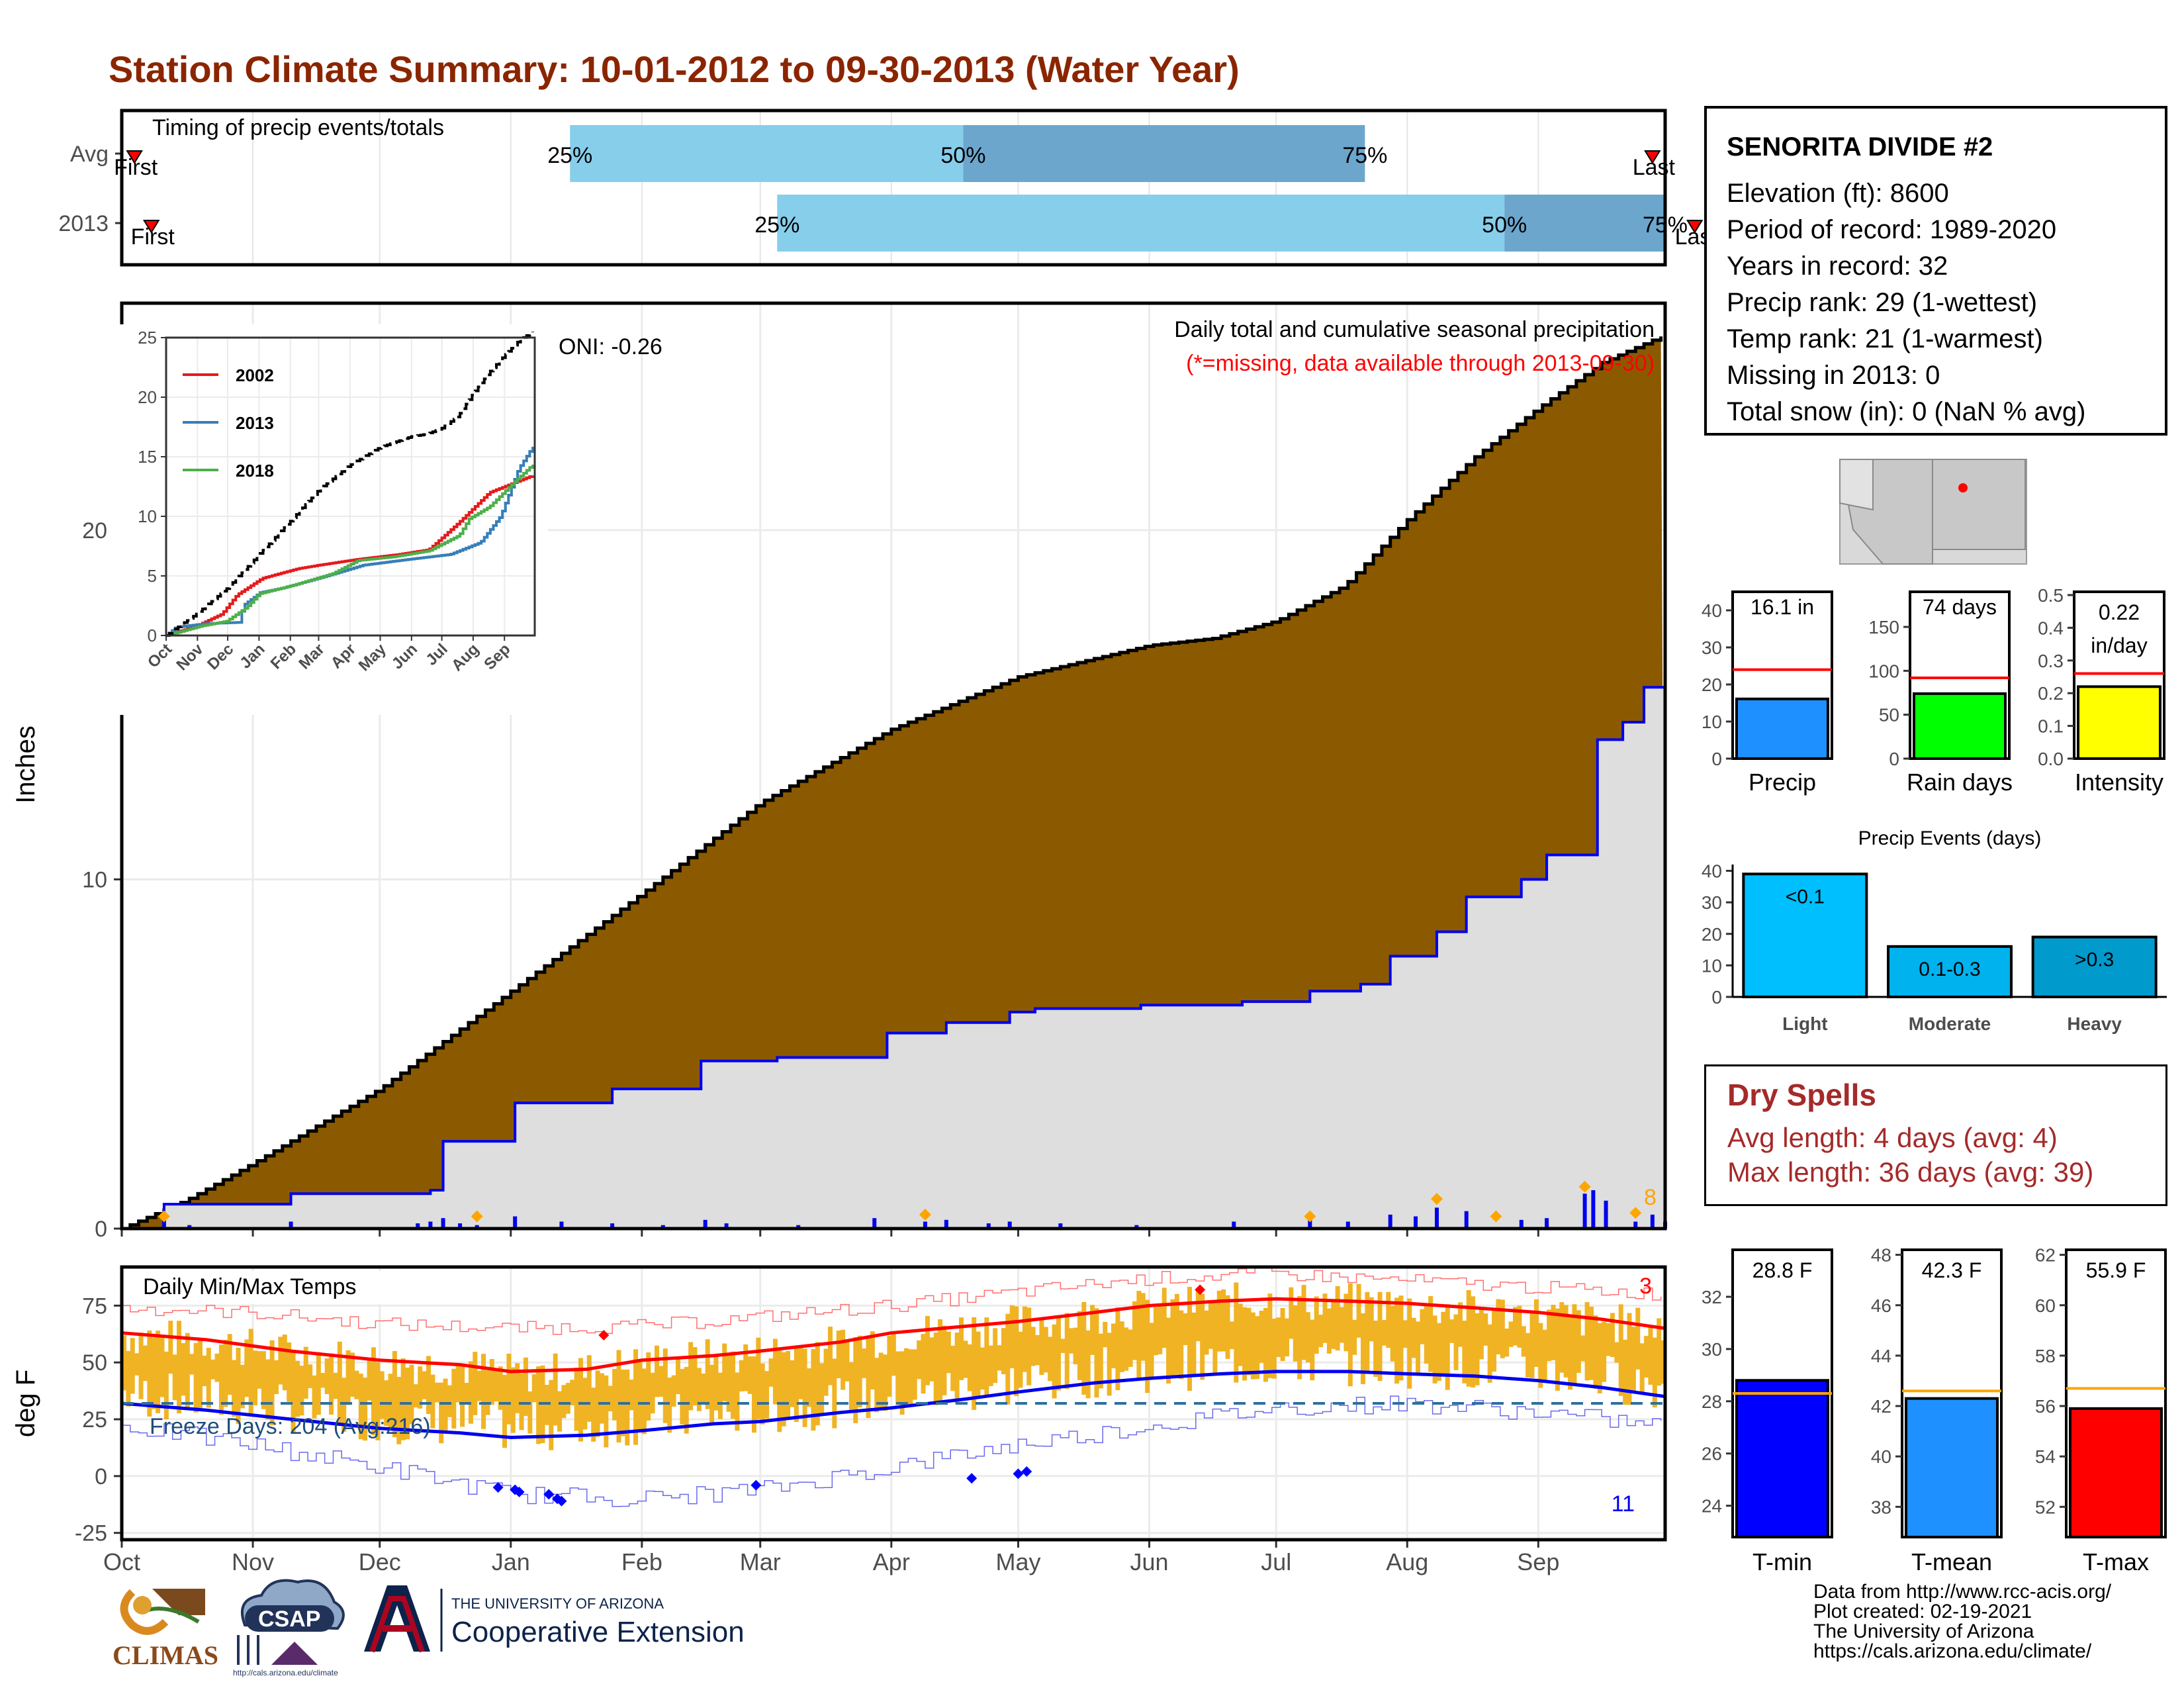  I want to click on precip_total-ytick-label: 30, so click(1712, 647).